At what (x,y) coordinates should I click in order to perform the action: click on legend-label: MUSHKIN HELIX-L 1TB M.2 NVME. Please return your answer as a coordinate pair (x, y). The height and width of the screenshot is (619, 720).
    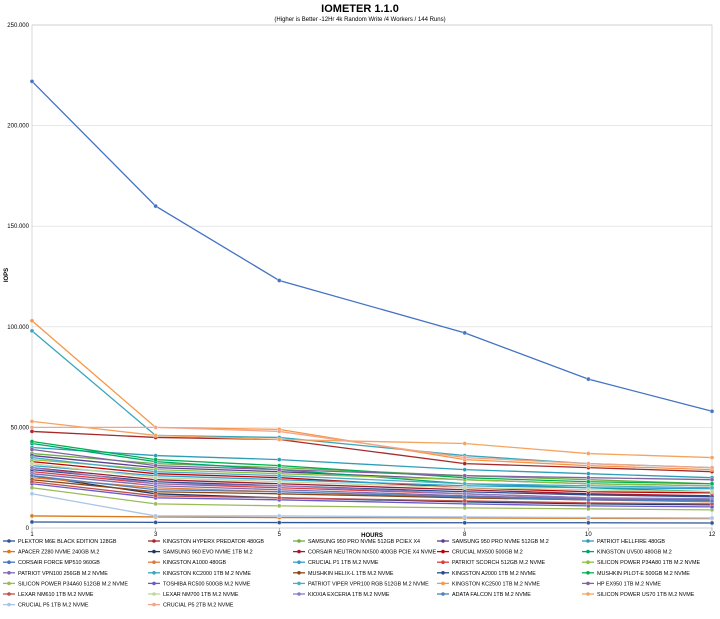
    Looking at the image, I should click on (351, 574).